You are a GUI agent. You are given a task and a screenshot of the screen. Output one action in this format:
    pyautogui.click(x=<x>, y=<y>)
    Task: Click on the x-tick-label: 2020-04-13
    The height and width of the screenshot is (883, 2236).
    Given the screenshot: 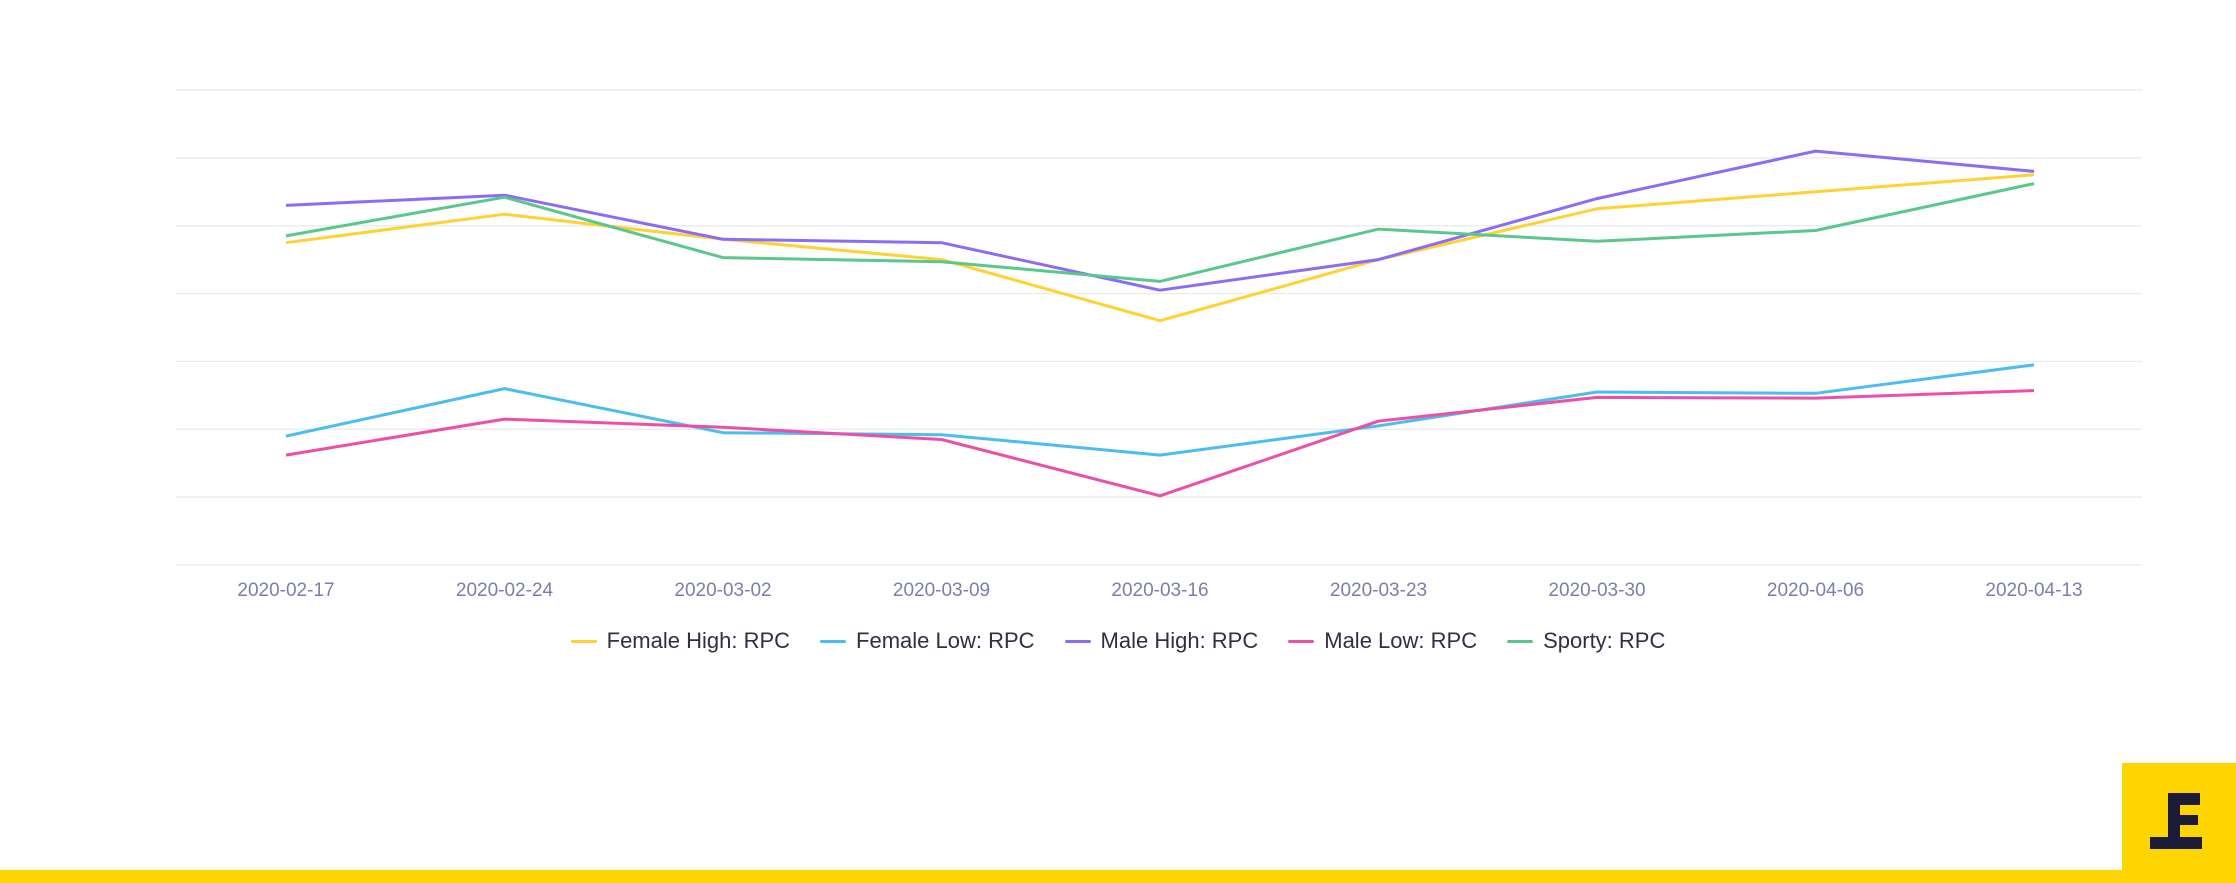 What is the action you would take?
    pyautogui.click(x=2033, y=590)
    